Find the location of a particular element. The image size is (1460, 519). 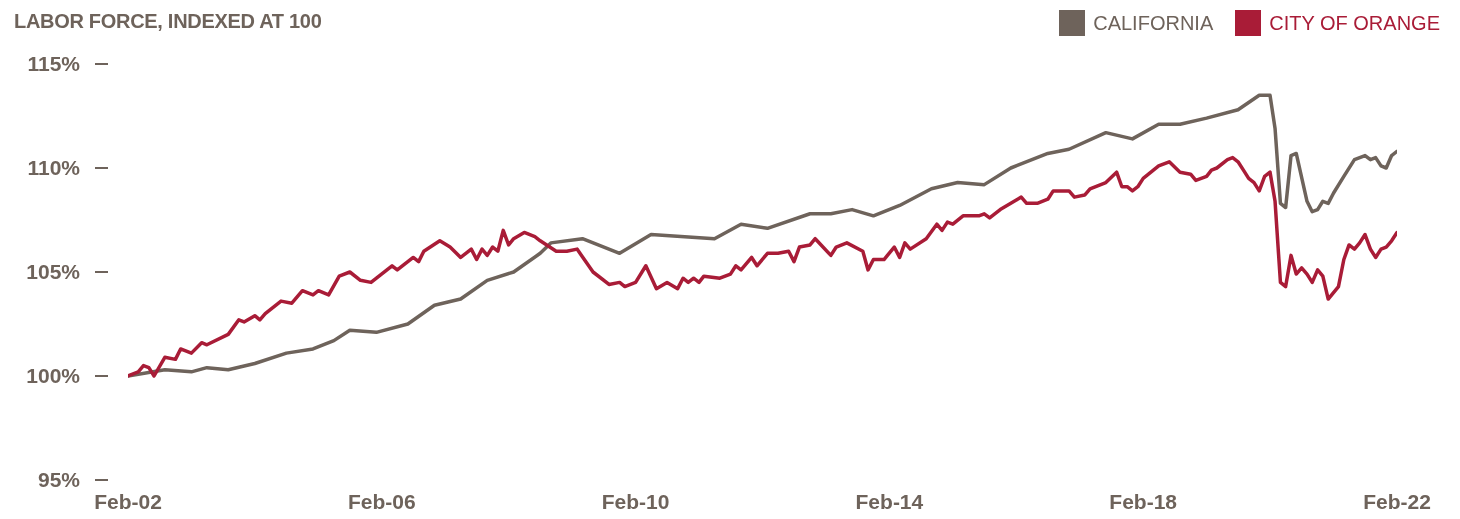

legend-label: CITY OF ORANGE is located at coordinates (1354, 23).